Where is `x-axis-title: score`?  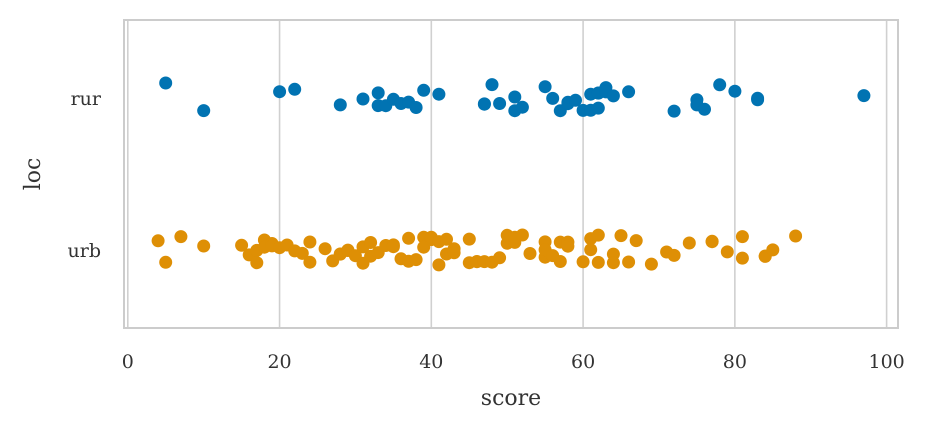 x-axis-title: score is located at coordinates (511, 398).